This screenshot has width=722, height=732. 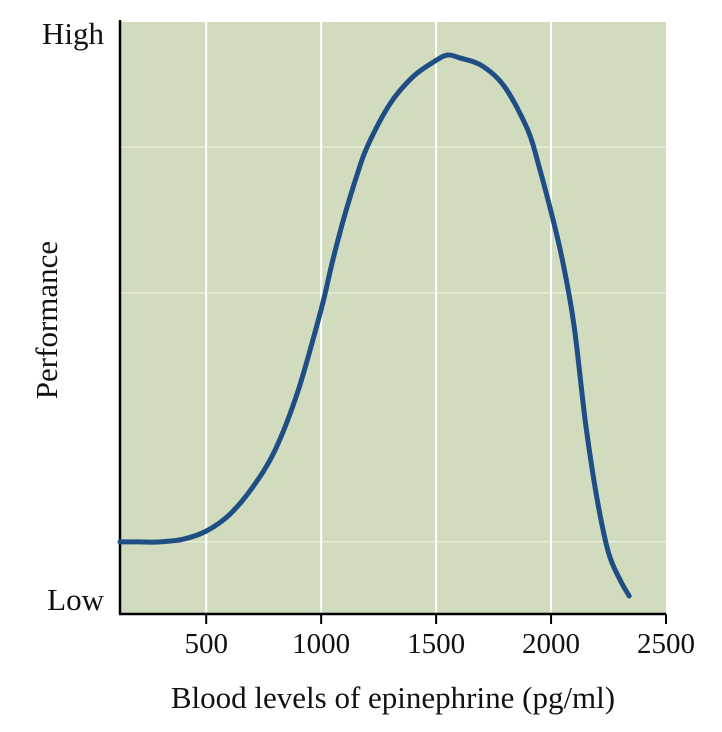 What do you see at coordinates (436, 644) in the screenshot?
I see `x-tick-label-1500: 1500` at bounding box center [436, 644].